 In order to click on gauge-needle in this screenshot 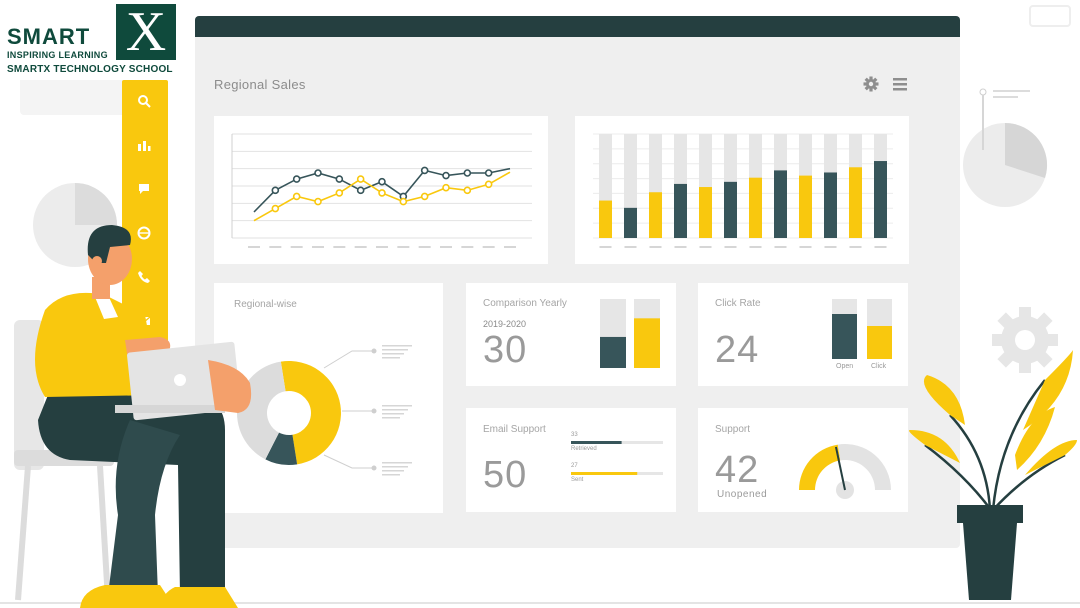, I will do `click(840, 468)`.